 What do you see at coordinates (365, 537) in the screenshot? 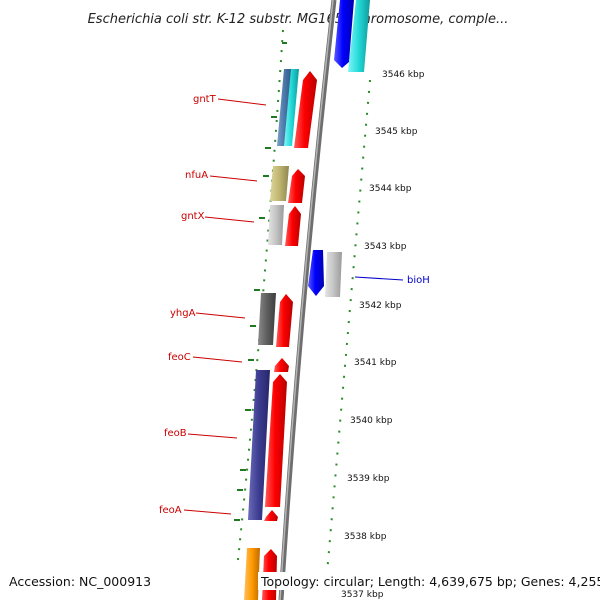
I see `ruler-label: 3538 kbp` at bounding box center [365, 537].